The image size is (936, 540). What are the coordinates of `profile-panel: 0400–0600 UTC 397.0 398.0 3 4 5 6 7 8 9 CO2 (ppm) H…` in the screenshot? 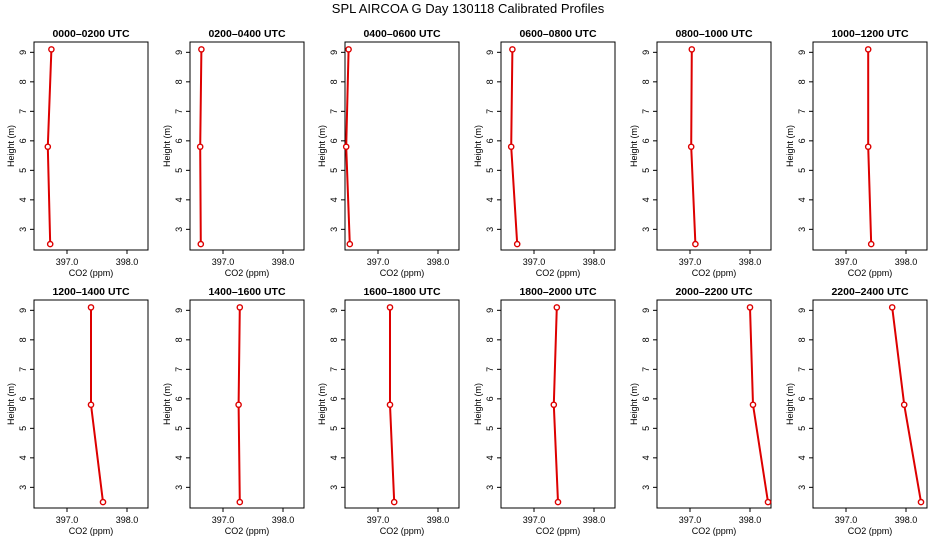 It's located at (388, 153).